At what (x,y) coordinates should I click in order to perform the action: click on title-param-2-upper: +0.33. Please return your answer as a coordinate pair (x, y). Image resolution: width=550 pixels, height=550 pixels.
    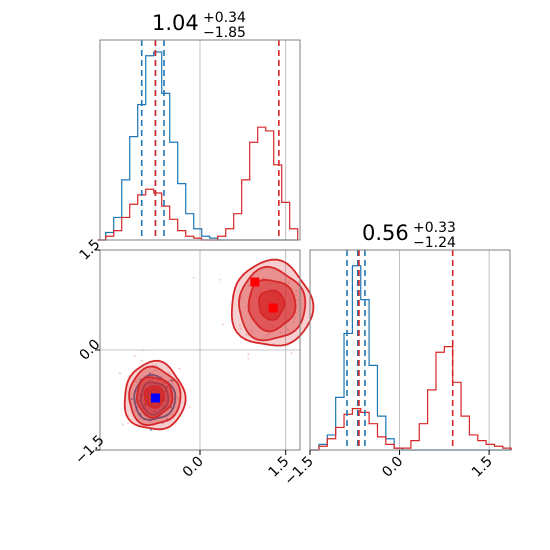
    Looking at the image, I should click on (434, 228).